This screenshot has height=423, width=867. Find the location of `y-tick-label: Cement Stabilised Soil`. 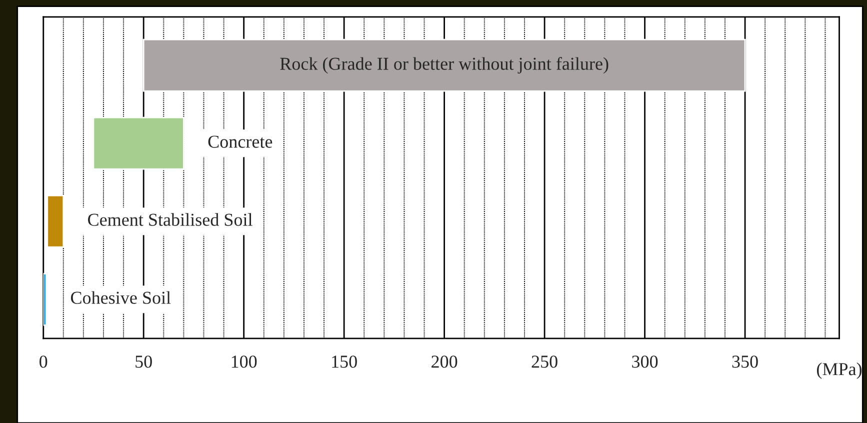

y-tick-label: Cement Stabilised Soil is located at coordinates (170, 219).